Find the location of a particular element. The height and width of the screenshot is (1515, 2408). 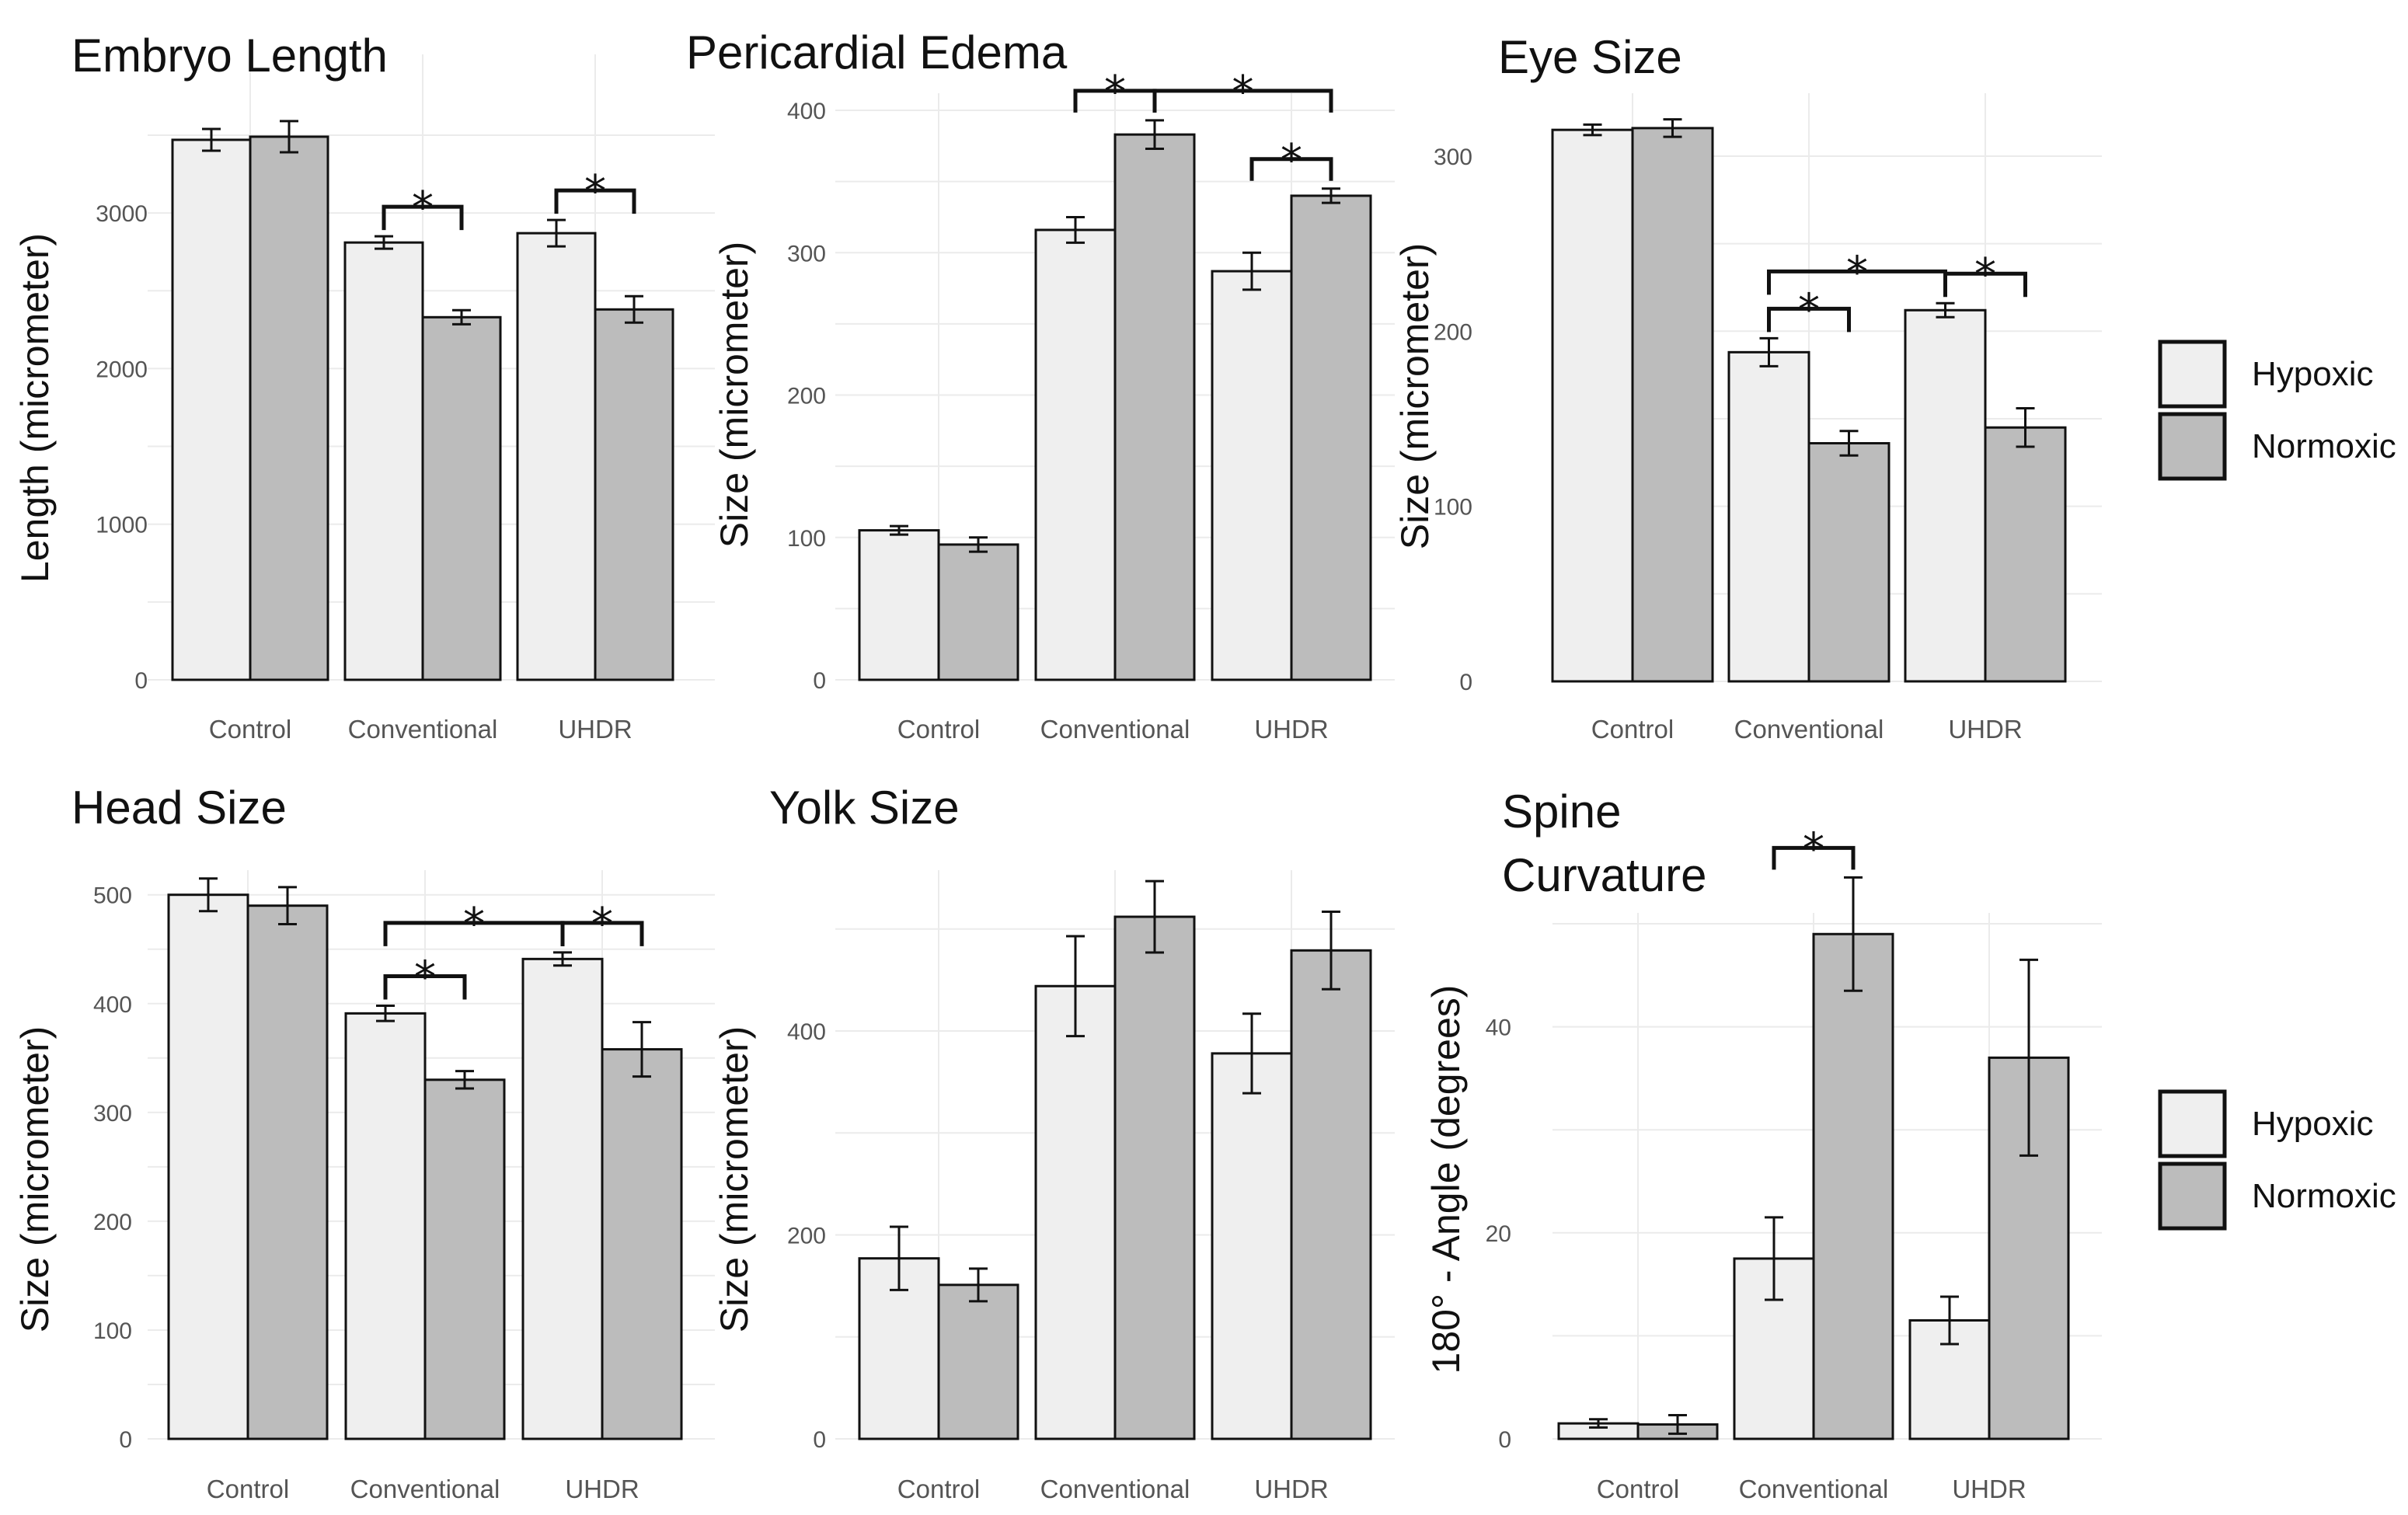

panel-title: Spine Curvature is located at coordinates (1604, 843).